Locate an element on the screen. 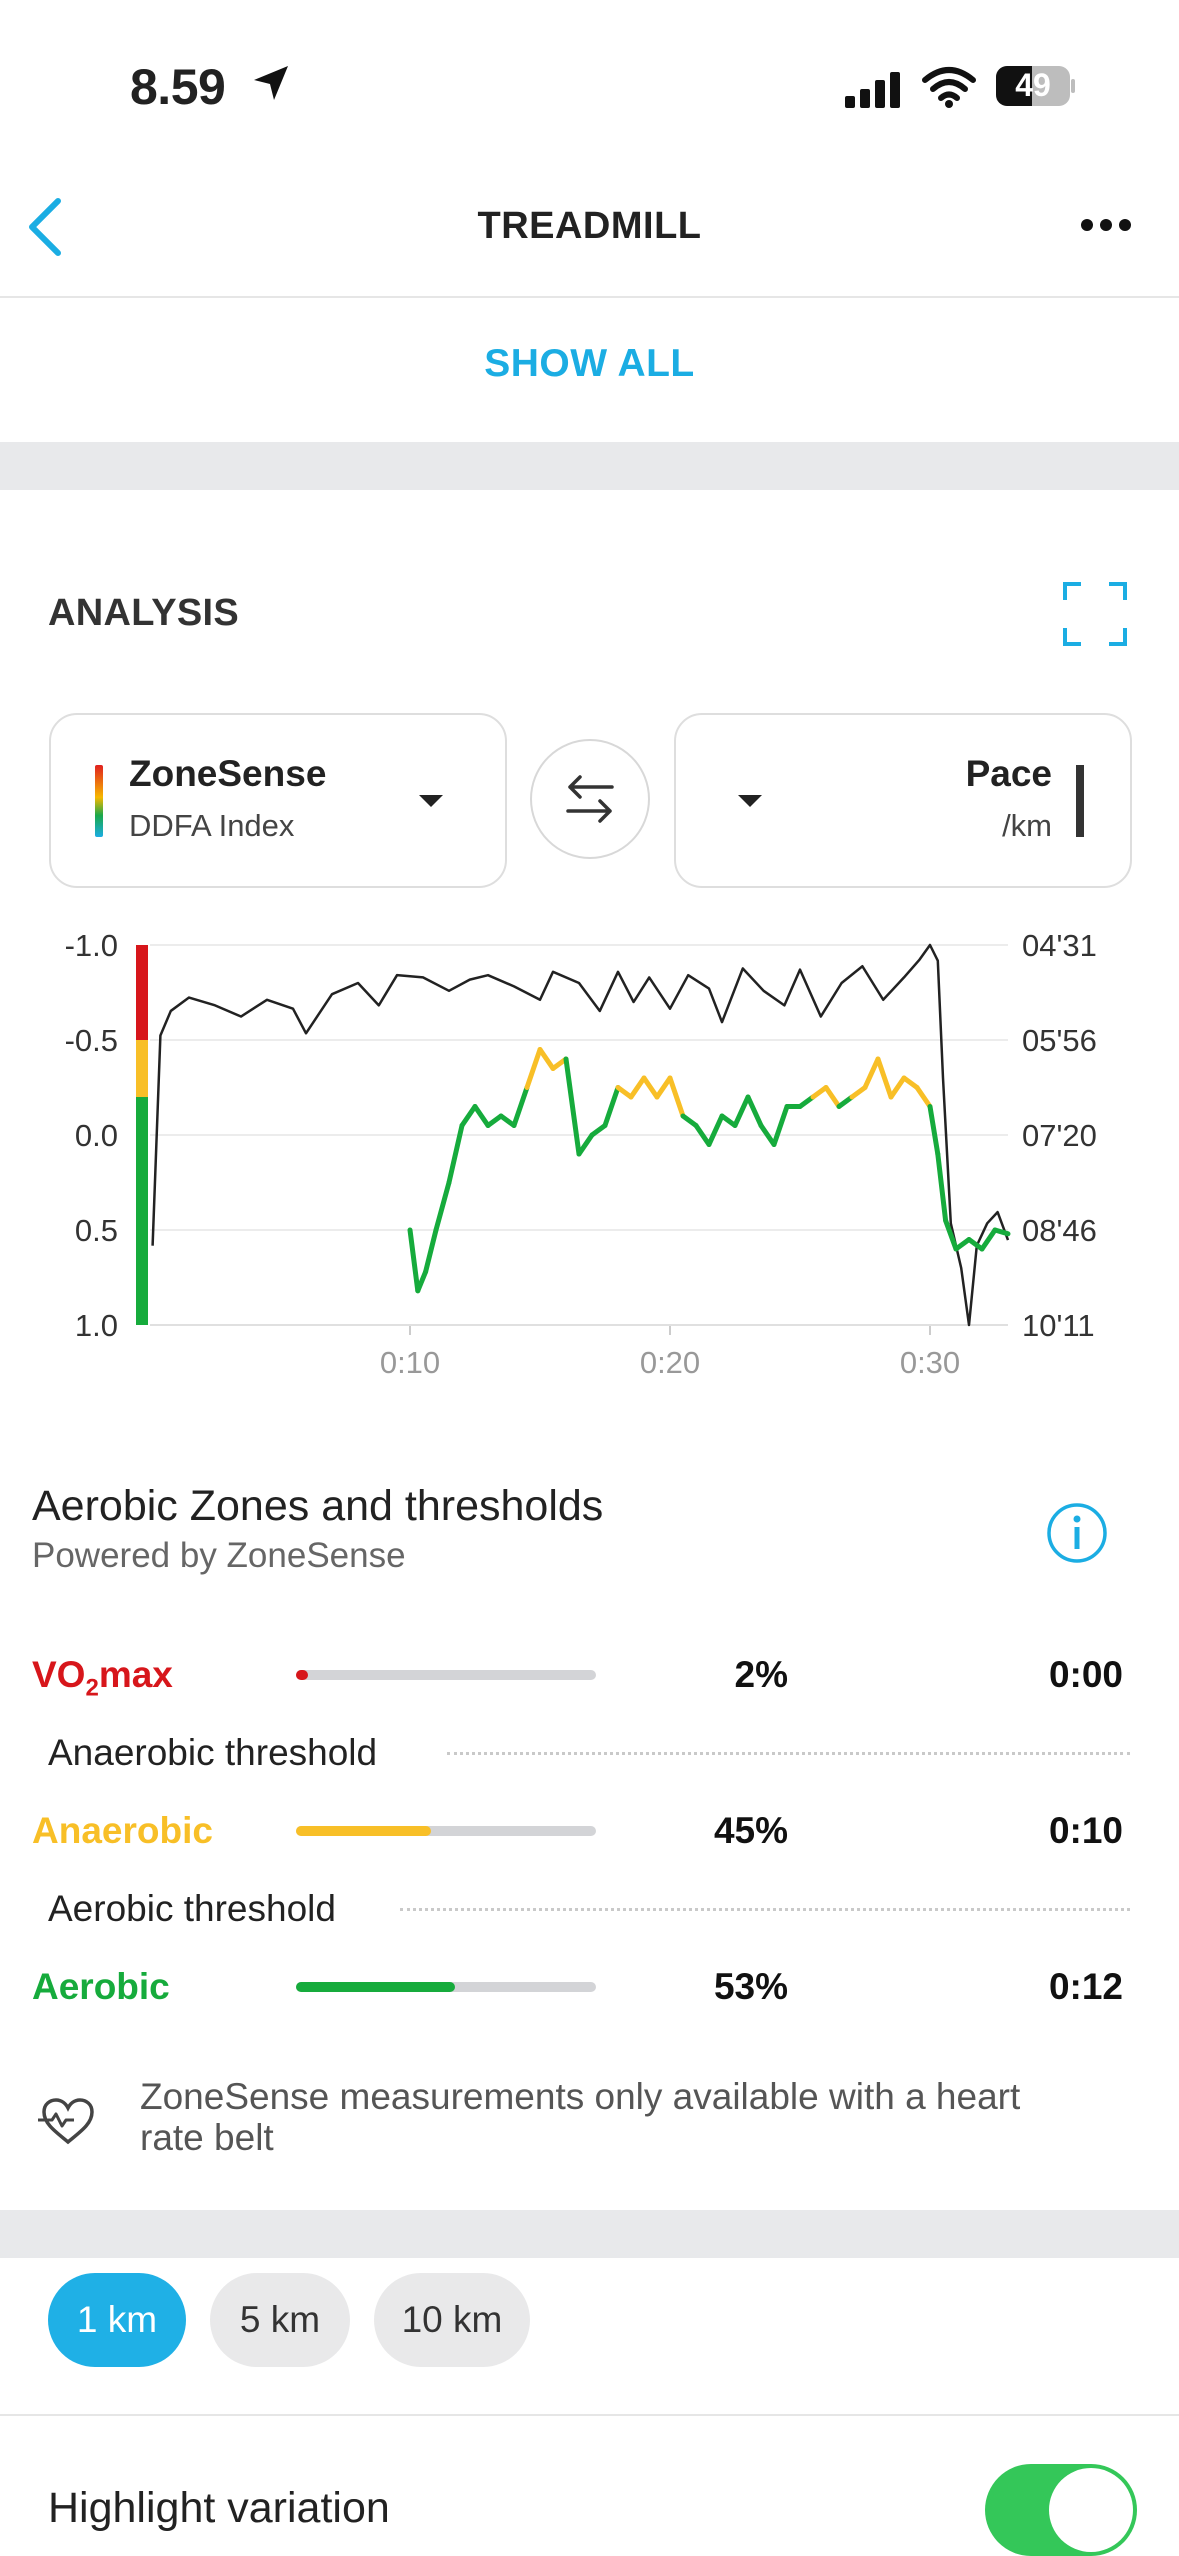 This screenshot has width=1179, height=2556. back-chevron-icon is located at coordinates (45, 227).